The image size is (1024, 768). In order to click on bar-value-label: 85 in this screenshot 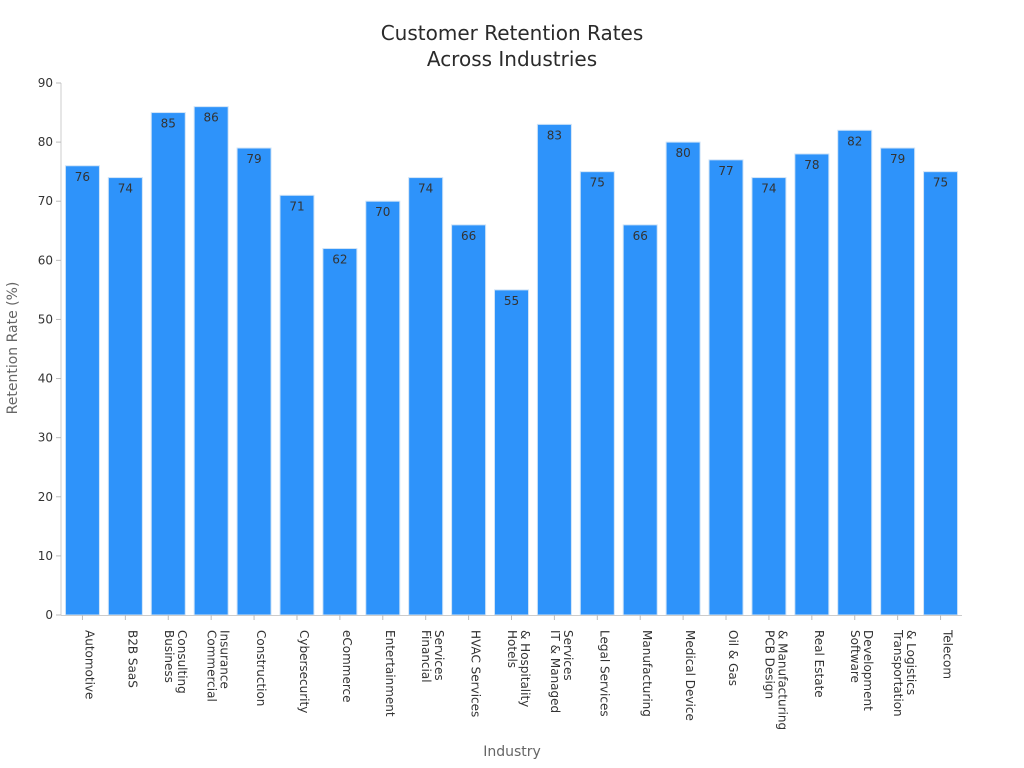, I will do `click(168, 124)`.